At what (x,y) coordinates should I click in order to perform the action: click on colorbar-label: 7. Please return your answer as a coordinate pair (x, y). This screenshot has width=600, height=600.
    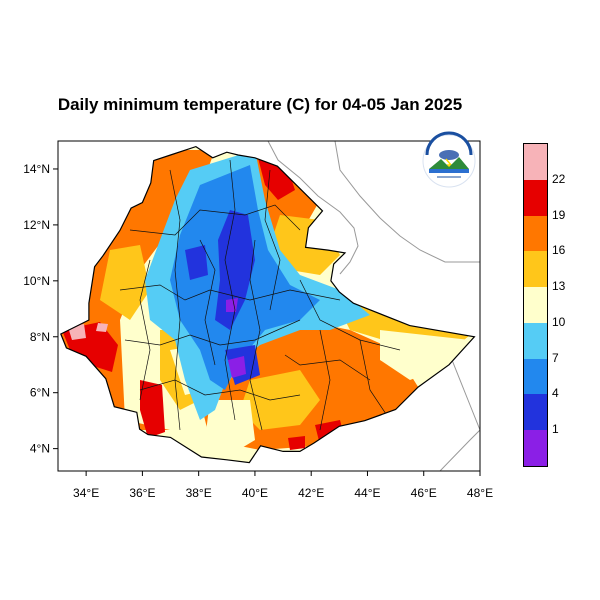
    Looking at the image, I should click on (555, 357).